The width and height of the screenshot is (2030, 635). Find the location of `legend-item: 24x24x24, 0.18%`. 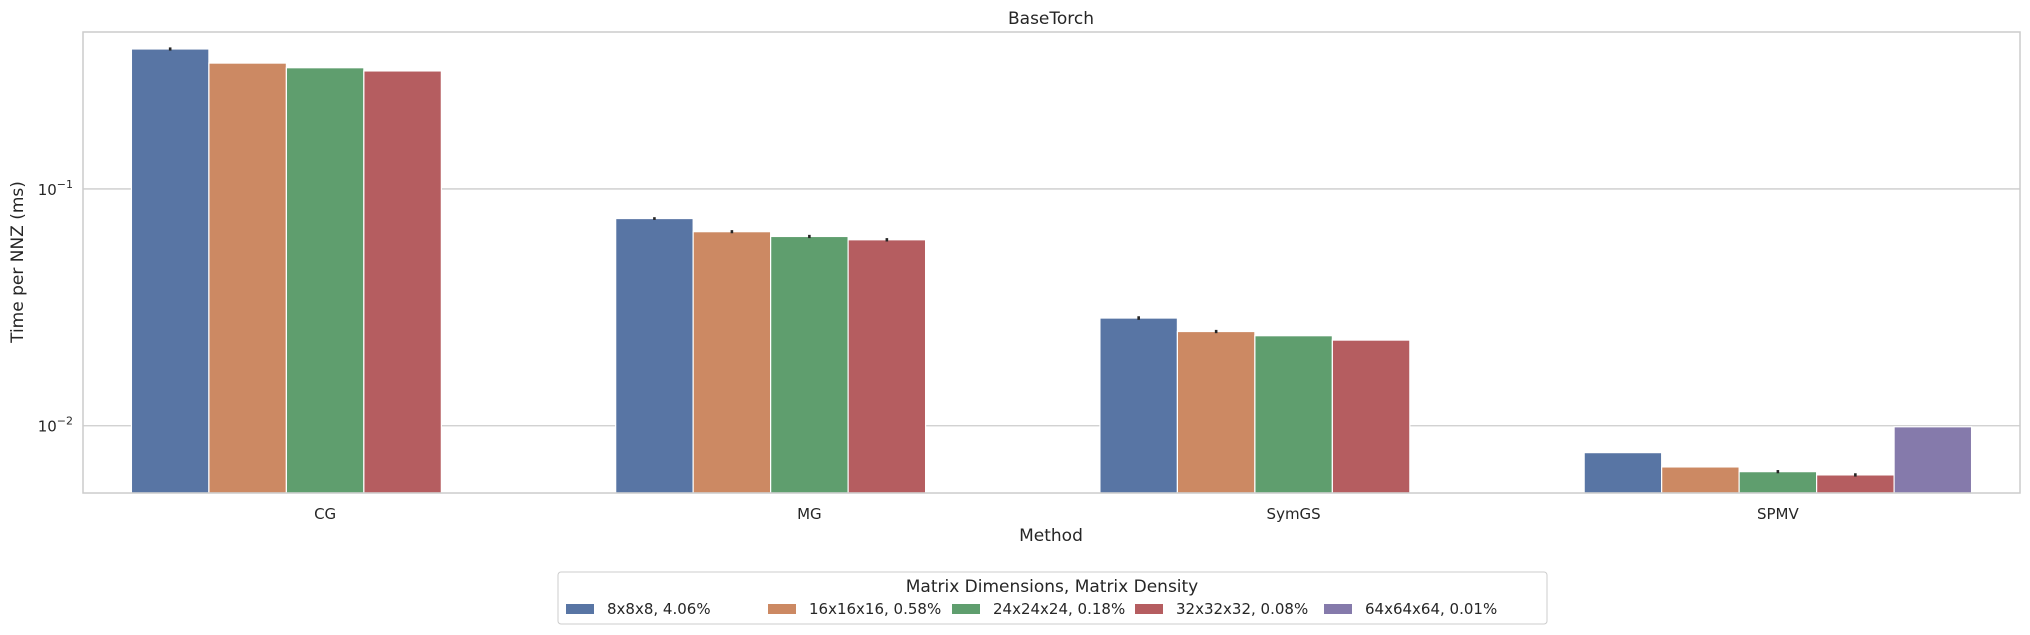

legend-item: 24x24x24, 0.18% is located at coordinates (1038, 609).